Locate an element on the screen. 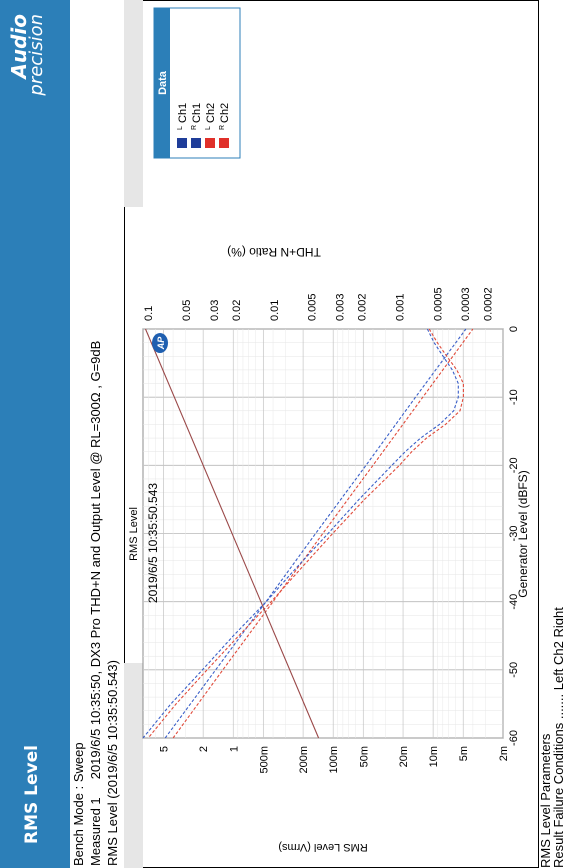 The width and height of the screenshot is (563, 868). y2-tick-label: 0.0002 is located at coordinates (488, 304).